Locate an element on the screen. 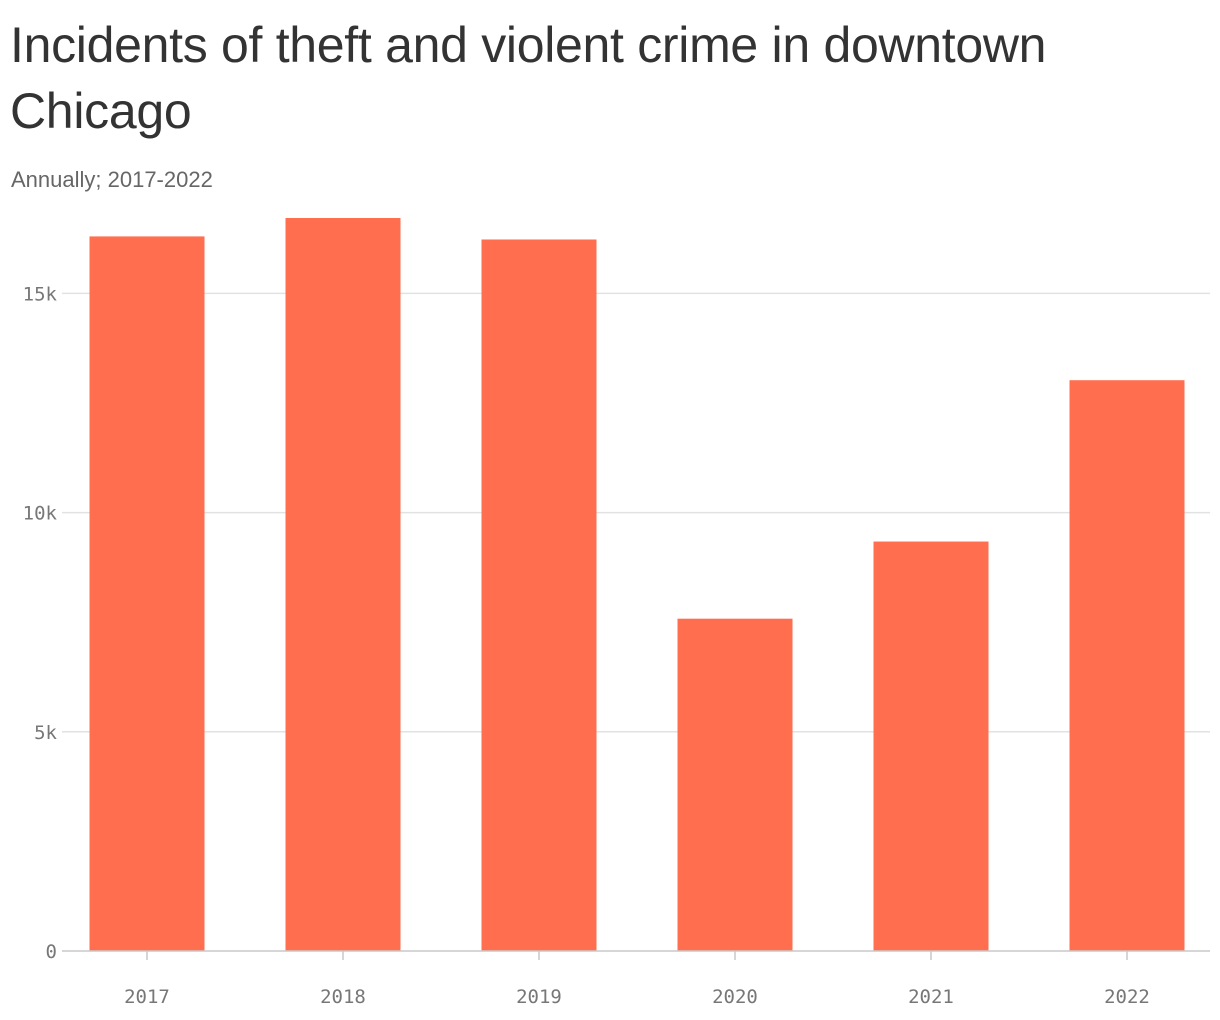  y-tick-label: 15k is located at coordinates (40, 294).